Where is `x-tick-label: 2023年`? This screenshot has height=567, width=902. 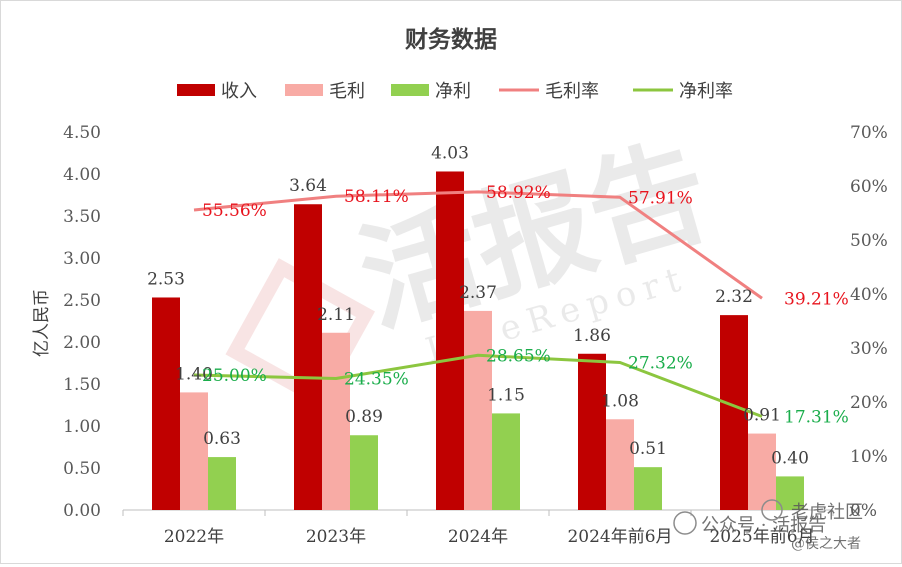 x-tick-label: 2023年 is located at coordinates (336, 537).